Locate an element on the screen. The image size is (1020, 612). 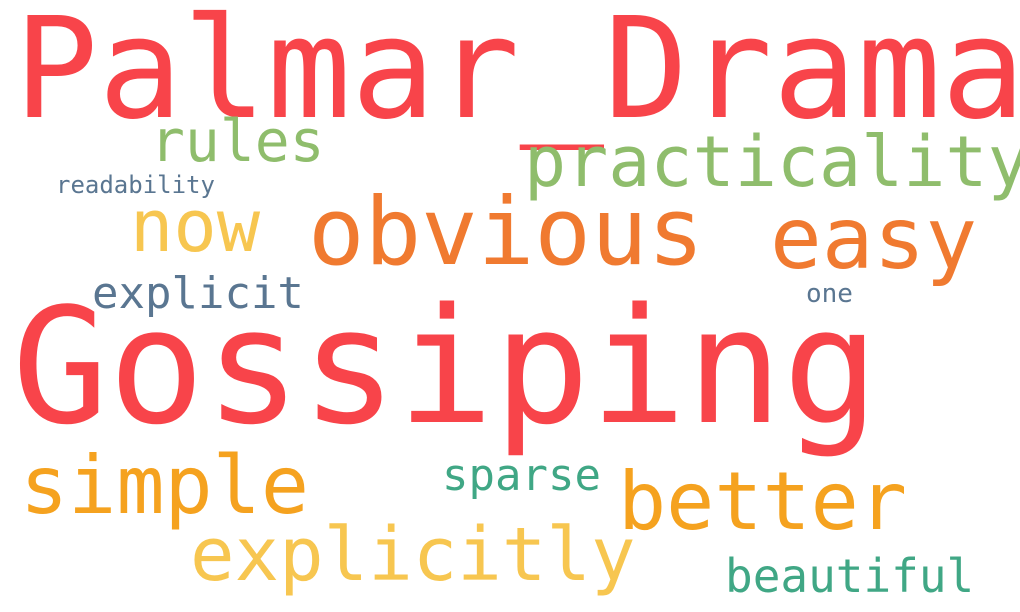
word-readability: readability is located at coordinates (135, 185).